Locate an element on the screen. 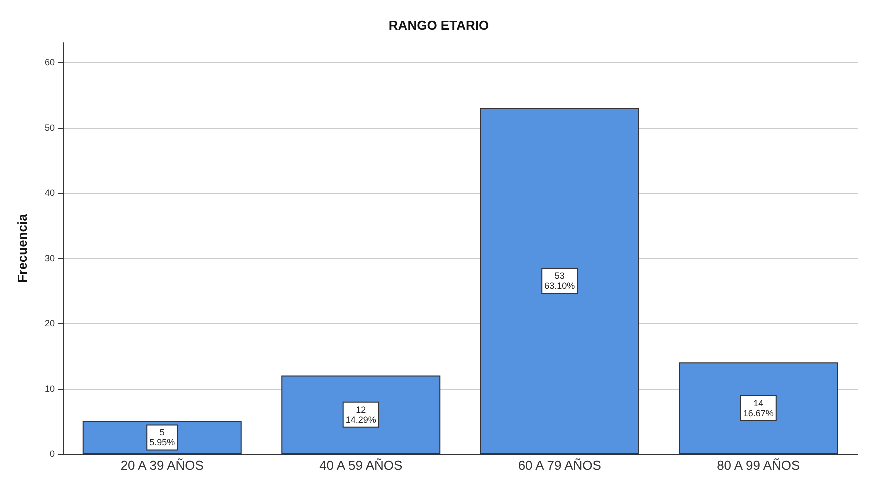  data-label: 5 5.95% is located at coordinates (163, 438).